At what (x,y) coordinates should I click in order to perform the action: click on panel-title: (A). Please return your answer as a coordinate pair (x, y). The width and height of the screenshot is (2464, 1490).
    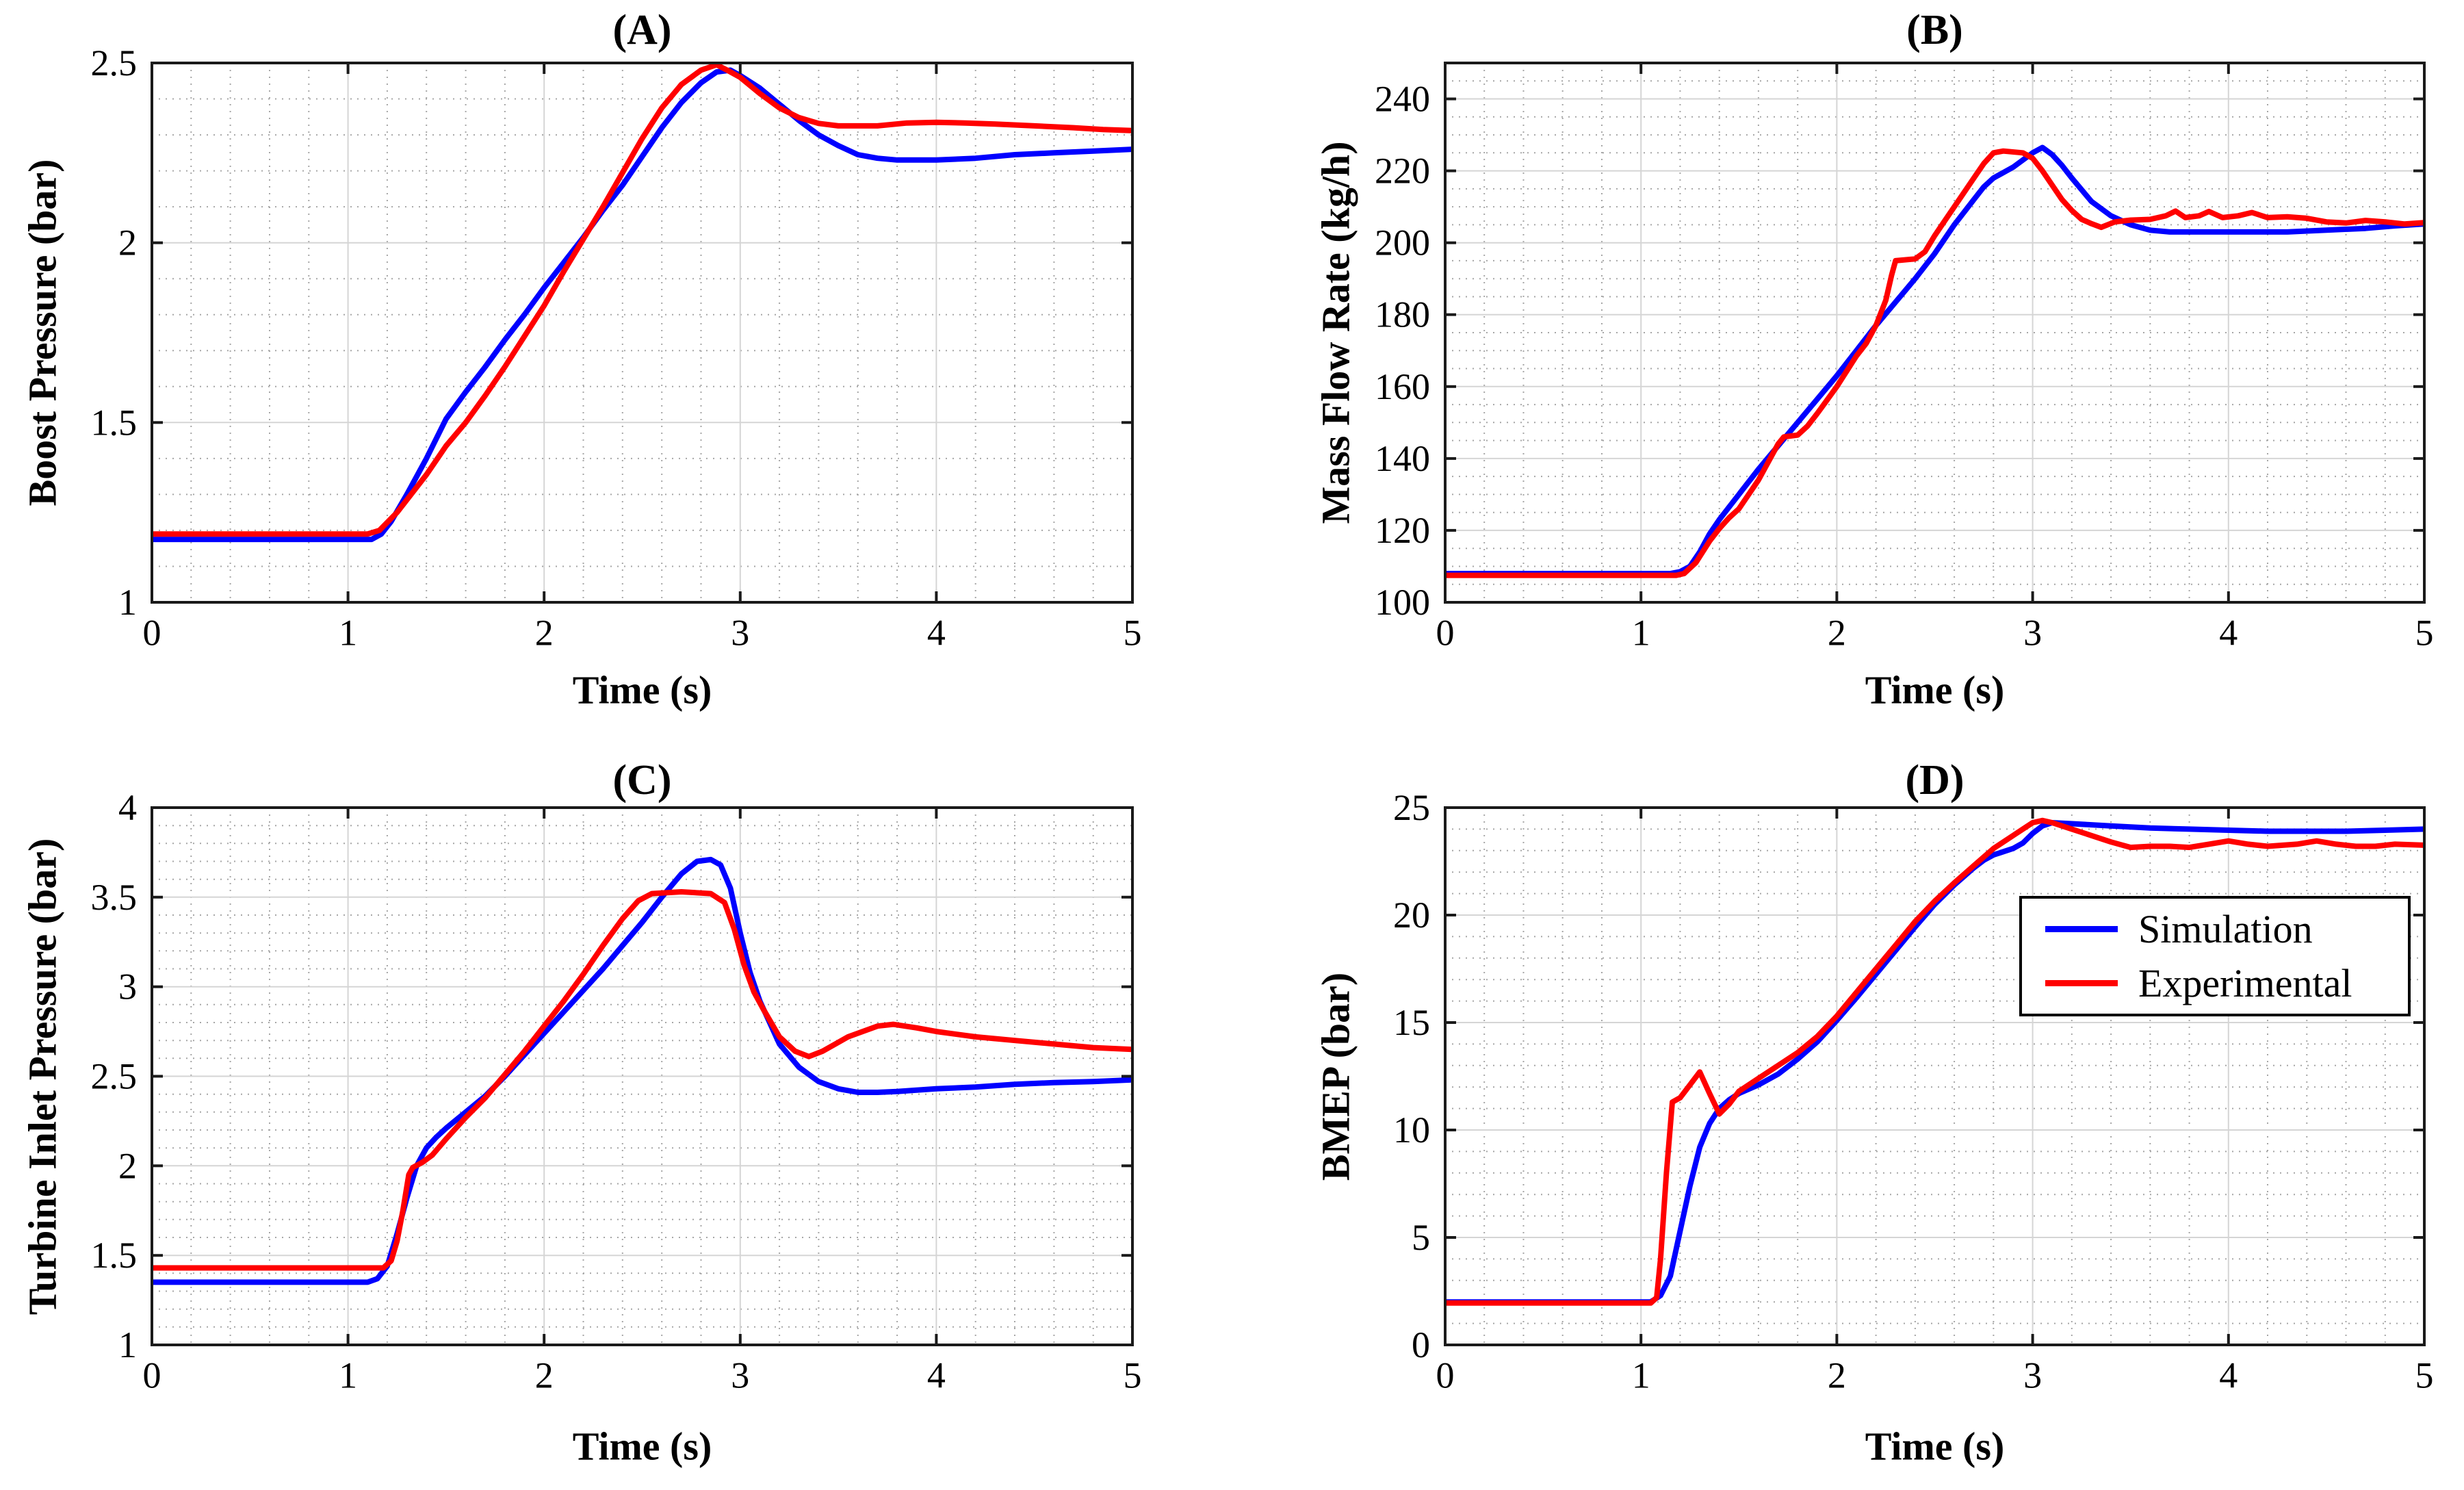
    Looking at the image, I should click on (642, 30).